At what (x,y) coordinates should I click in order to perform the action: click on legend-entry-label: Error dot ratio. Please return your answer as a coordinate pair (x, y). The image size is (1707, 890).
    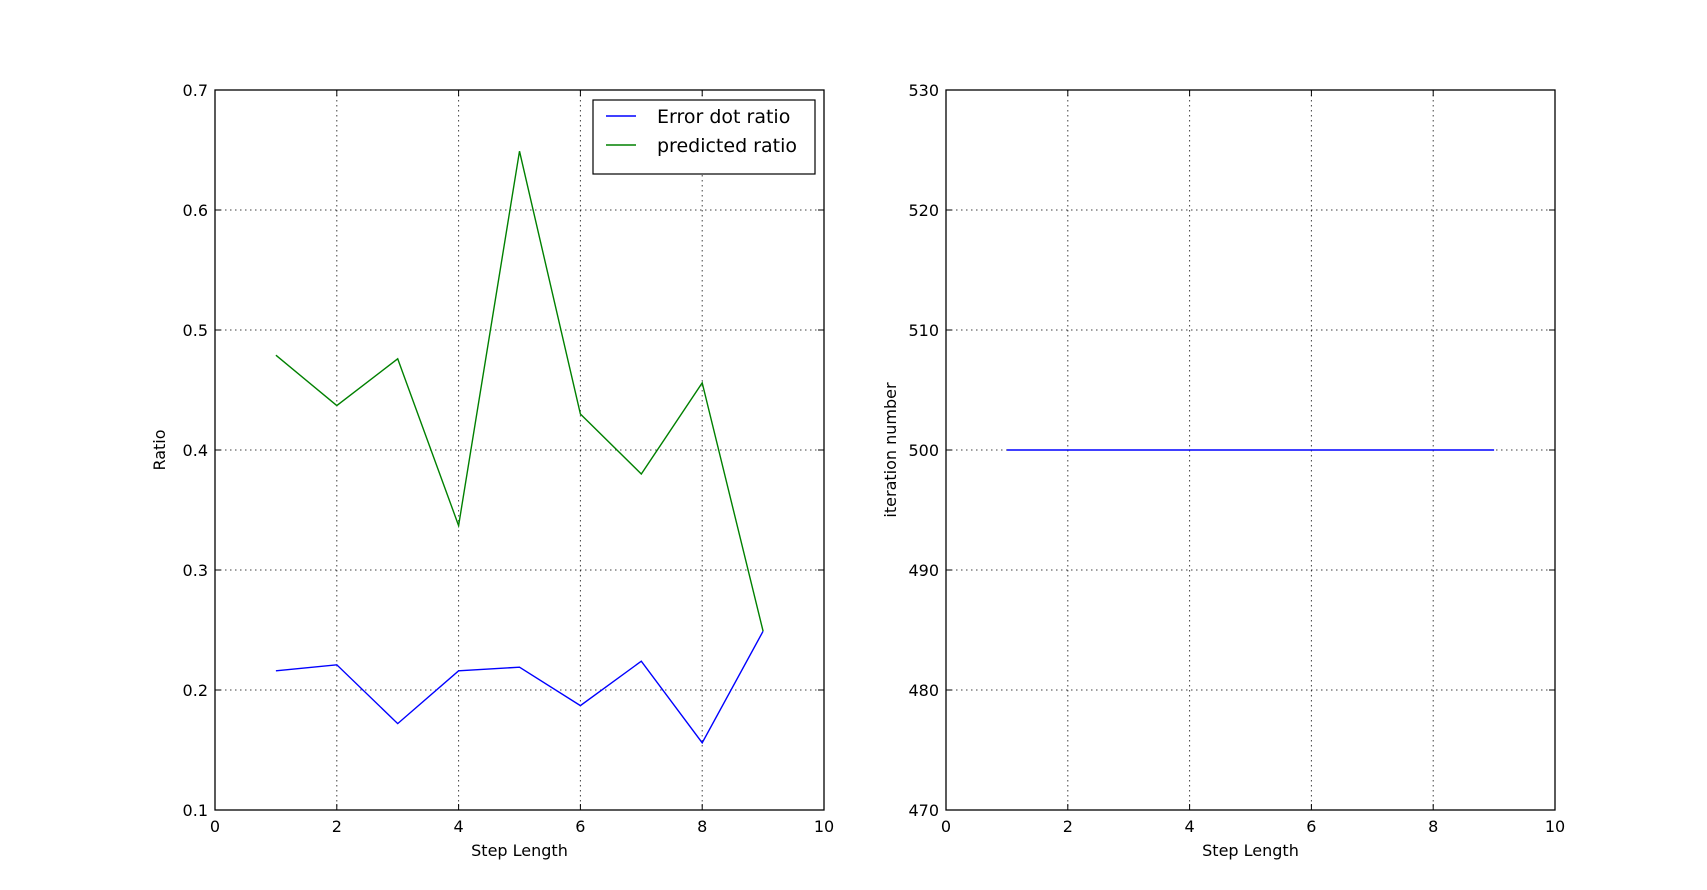
    Looking at the image, I should click on (723, 117).